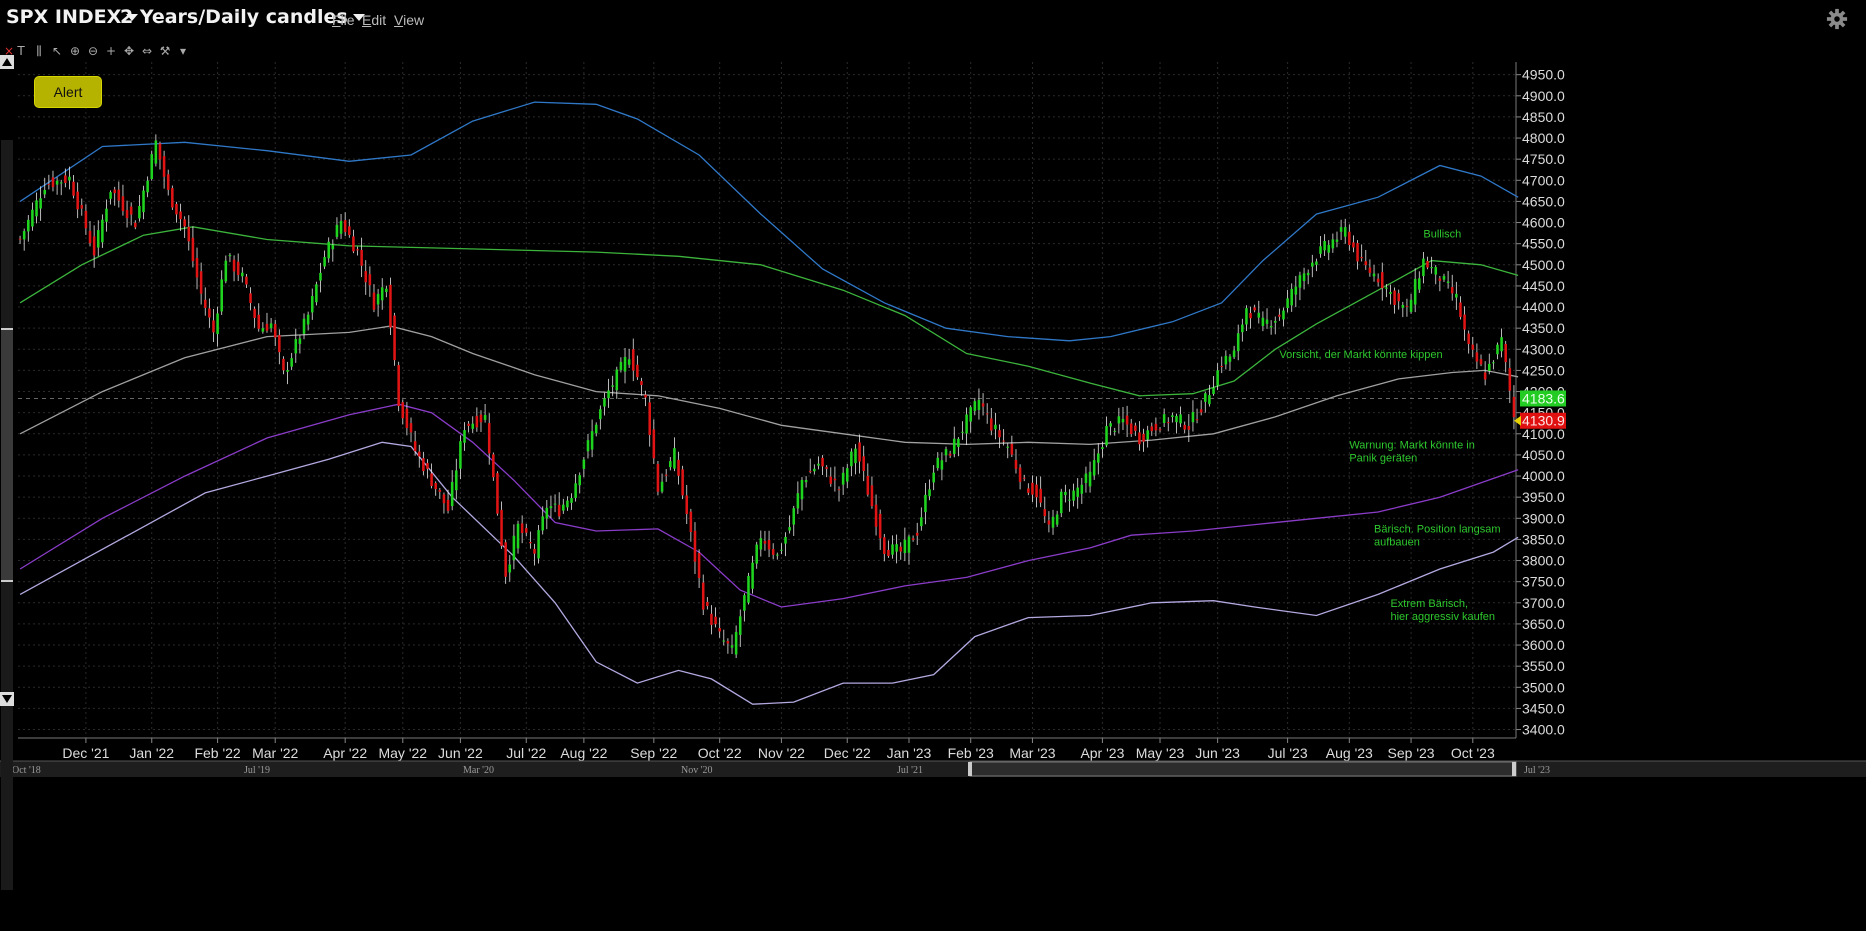 The height and width of the screenshot is (931, 1866). What do you see at coordinates (1102, 753) in the screenshot?
I see `x-tick-label: Apr '23` at bounding box center [1102, 753].